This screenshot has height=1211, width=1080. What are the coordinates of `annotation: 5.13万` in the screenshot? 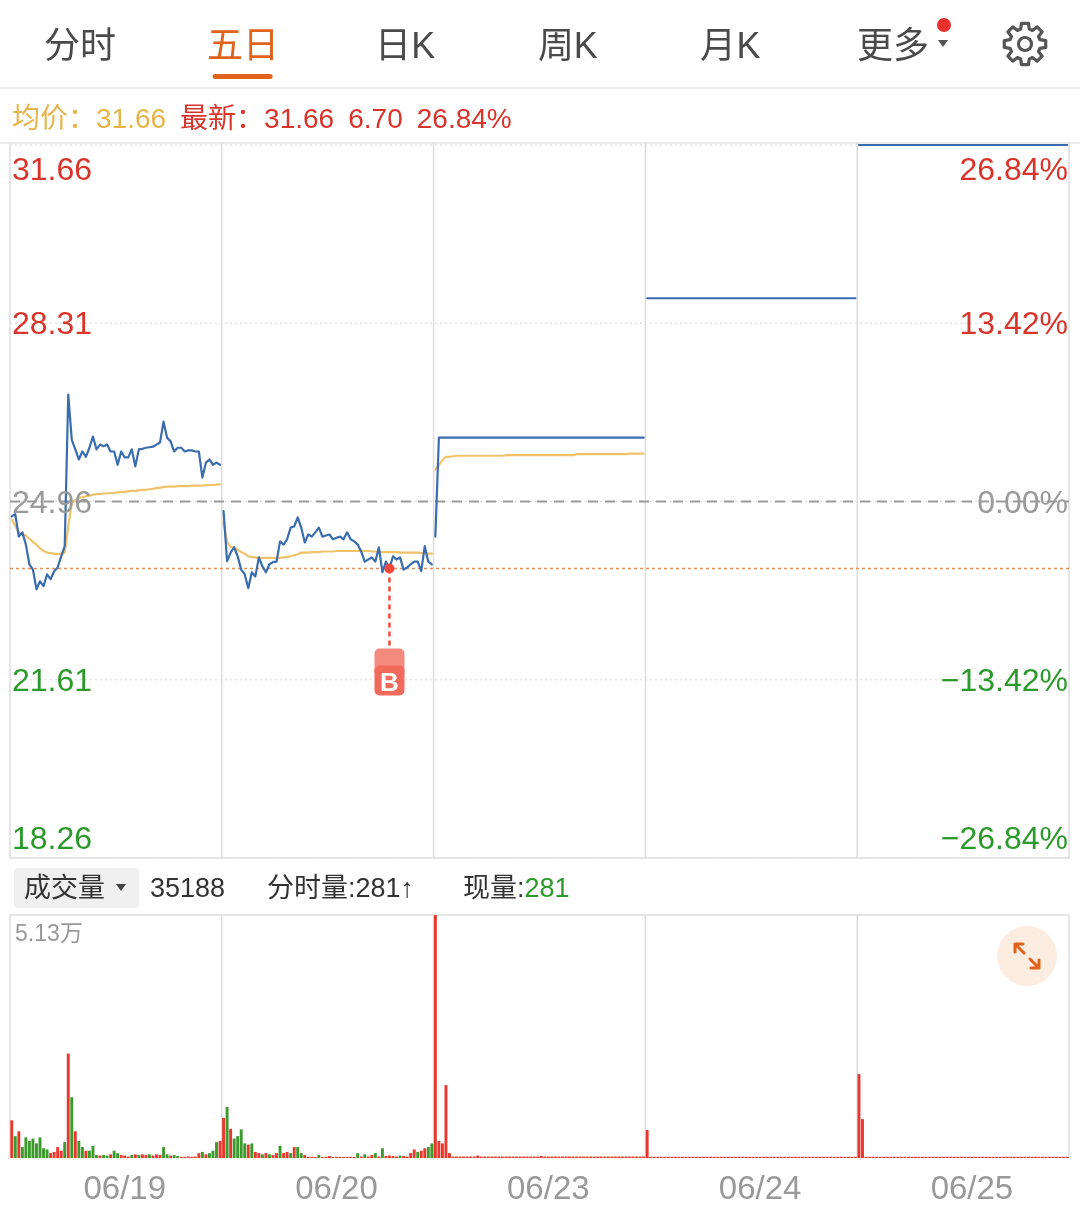 It's located at (49, 933).